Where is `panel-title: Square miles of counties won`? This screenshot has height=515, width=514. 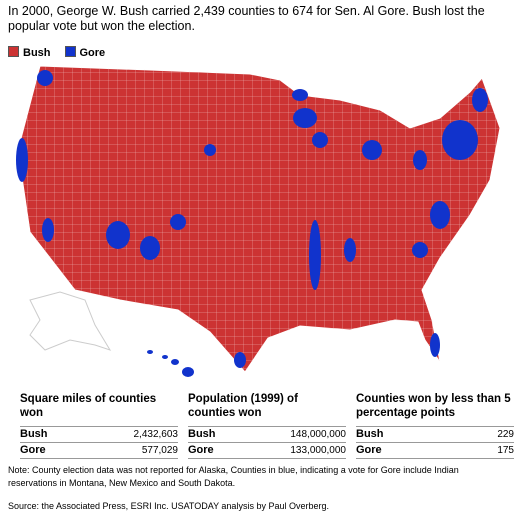 panel-title: Square miles of counties won is located at coordinates (99, 409).